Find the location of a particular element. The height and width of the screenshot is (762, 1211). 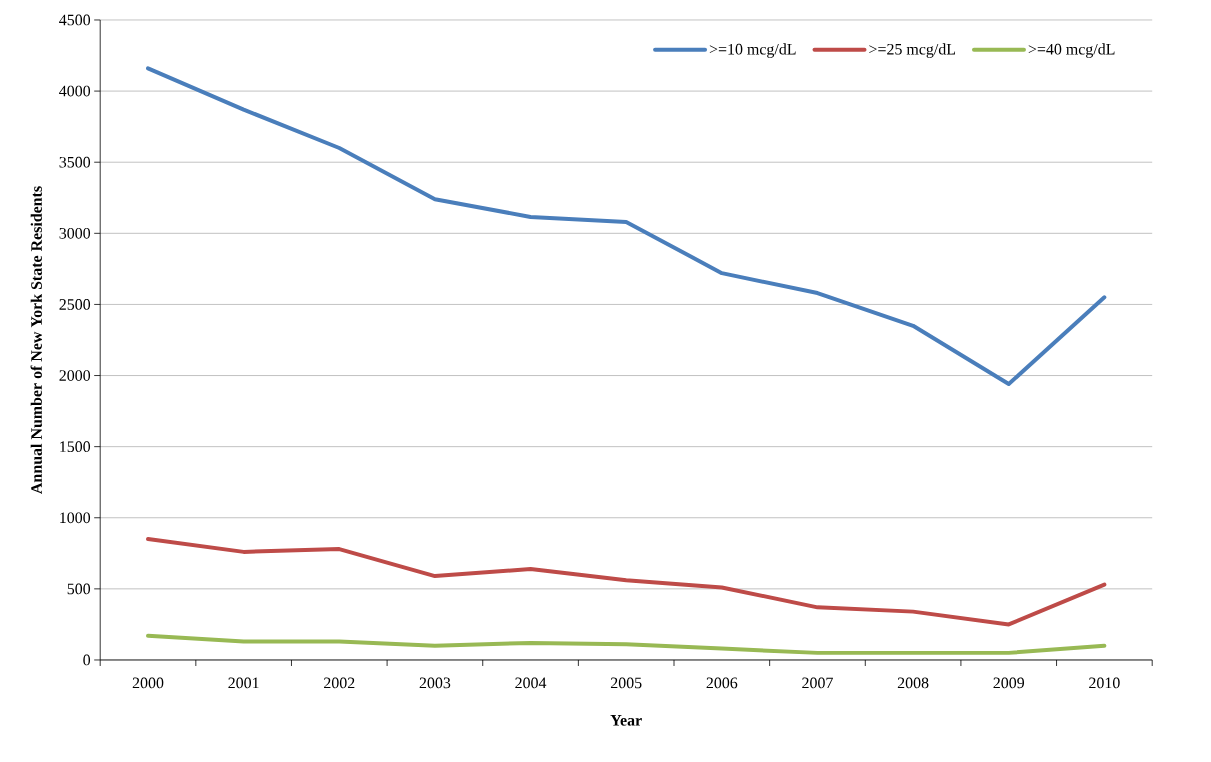

y-tick-label: 4500 is located at coordinates (75, 20).